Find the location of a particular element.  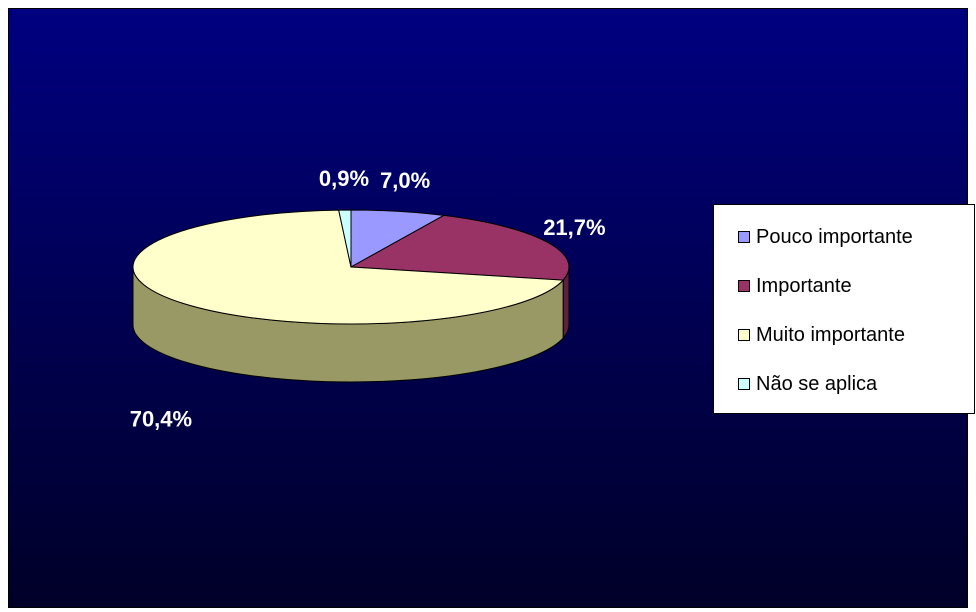

legend-item-pouco-importante: Pouco importante is located at coordinates (825, 237).